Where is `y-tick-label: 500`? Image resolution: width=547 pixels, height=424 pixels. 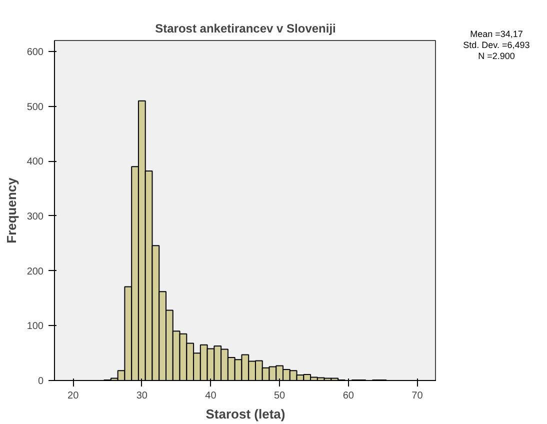 y-tick-label: 500 is located at coordinates (35, 107).